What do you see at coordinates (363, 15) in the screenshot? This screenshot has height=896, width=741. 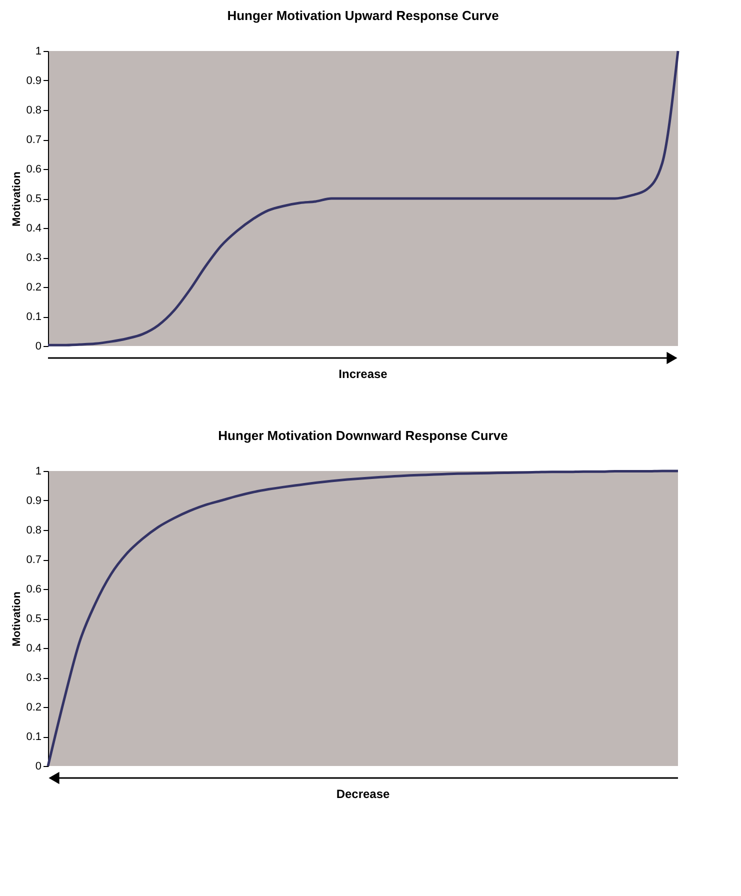 I see `chart-title: Hunger Motivation Upward Response Curve` at bounding box center [363, 15].